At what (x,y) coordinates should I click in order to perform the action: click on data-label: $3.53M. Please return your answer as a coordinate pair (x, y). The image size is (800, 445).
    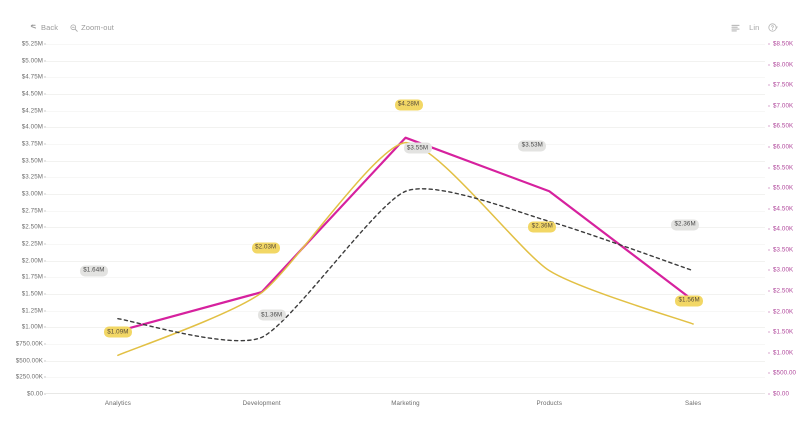
    Looking at the image, I should click on (532, 146).